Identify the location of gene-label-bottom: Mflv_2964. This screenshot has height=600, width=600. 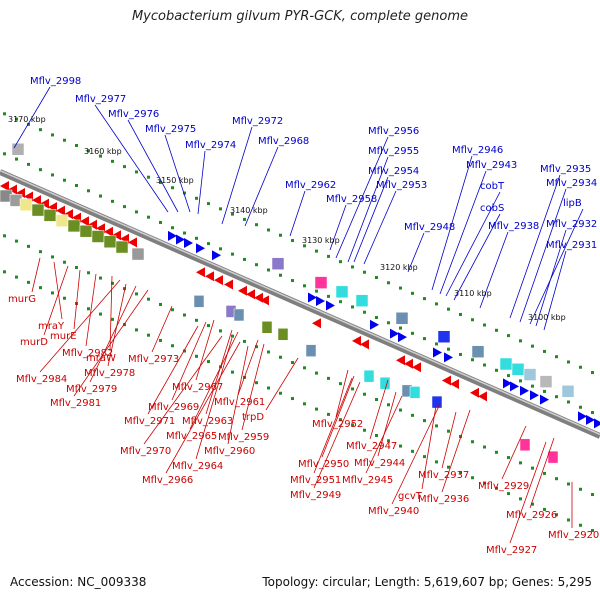
(197, 466).